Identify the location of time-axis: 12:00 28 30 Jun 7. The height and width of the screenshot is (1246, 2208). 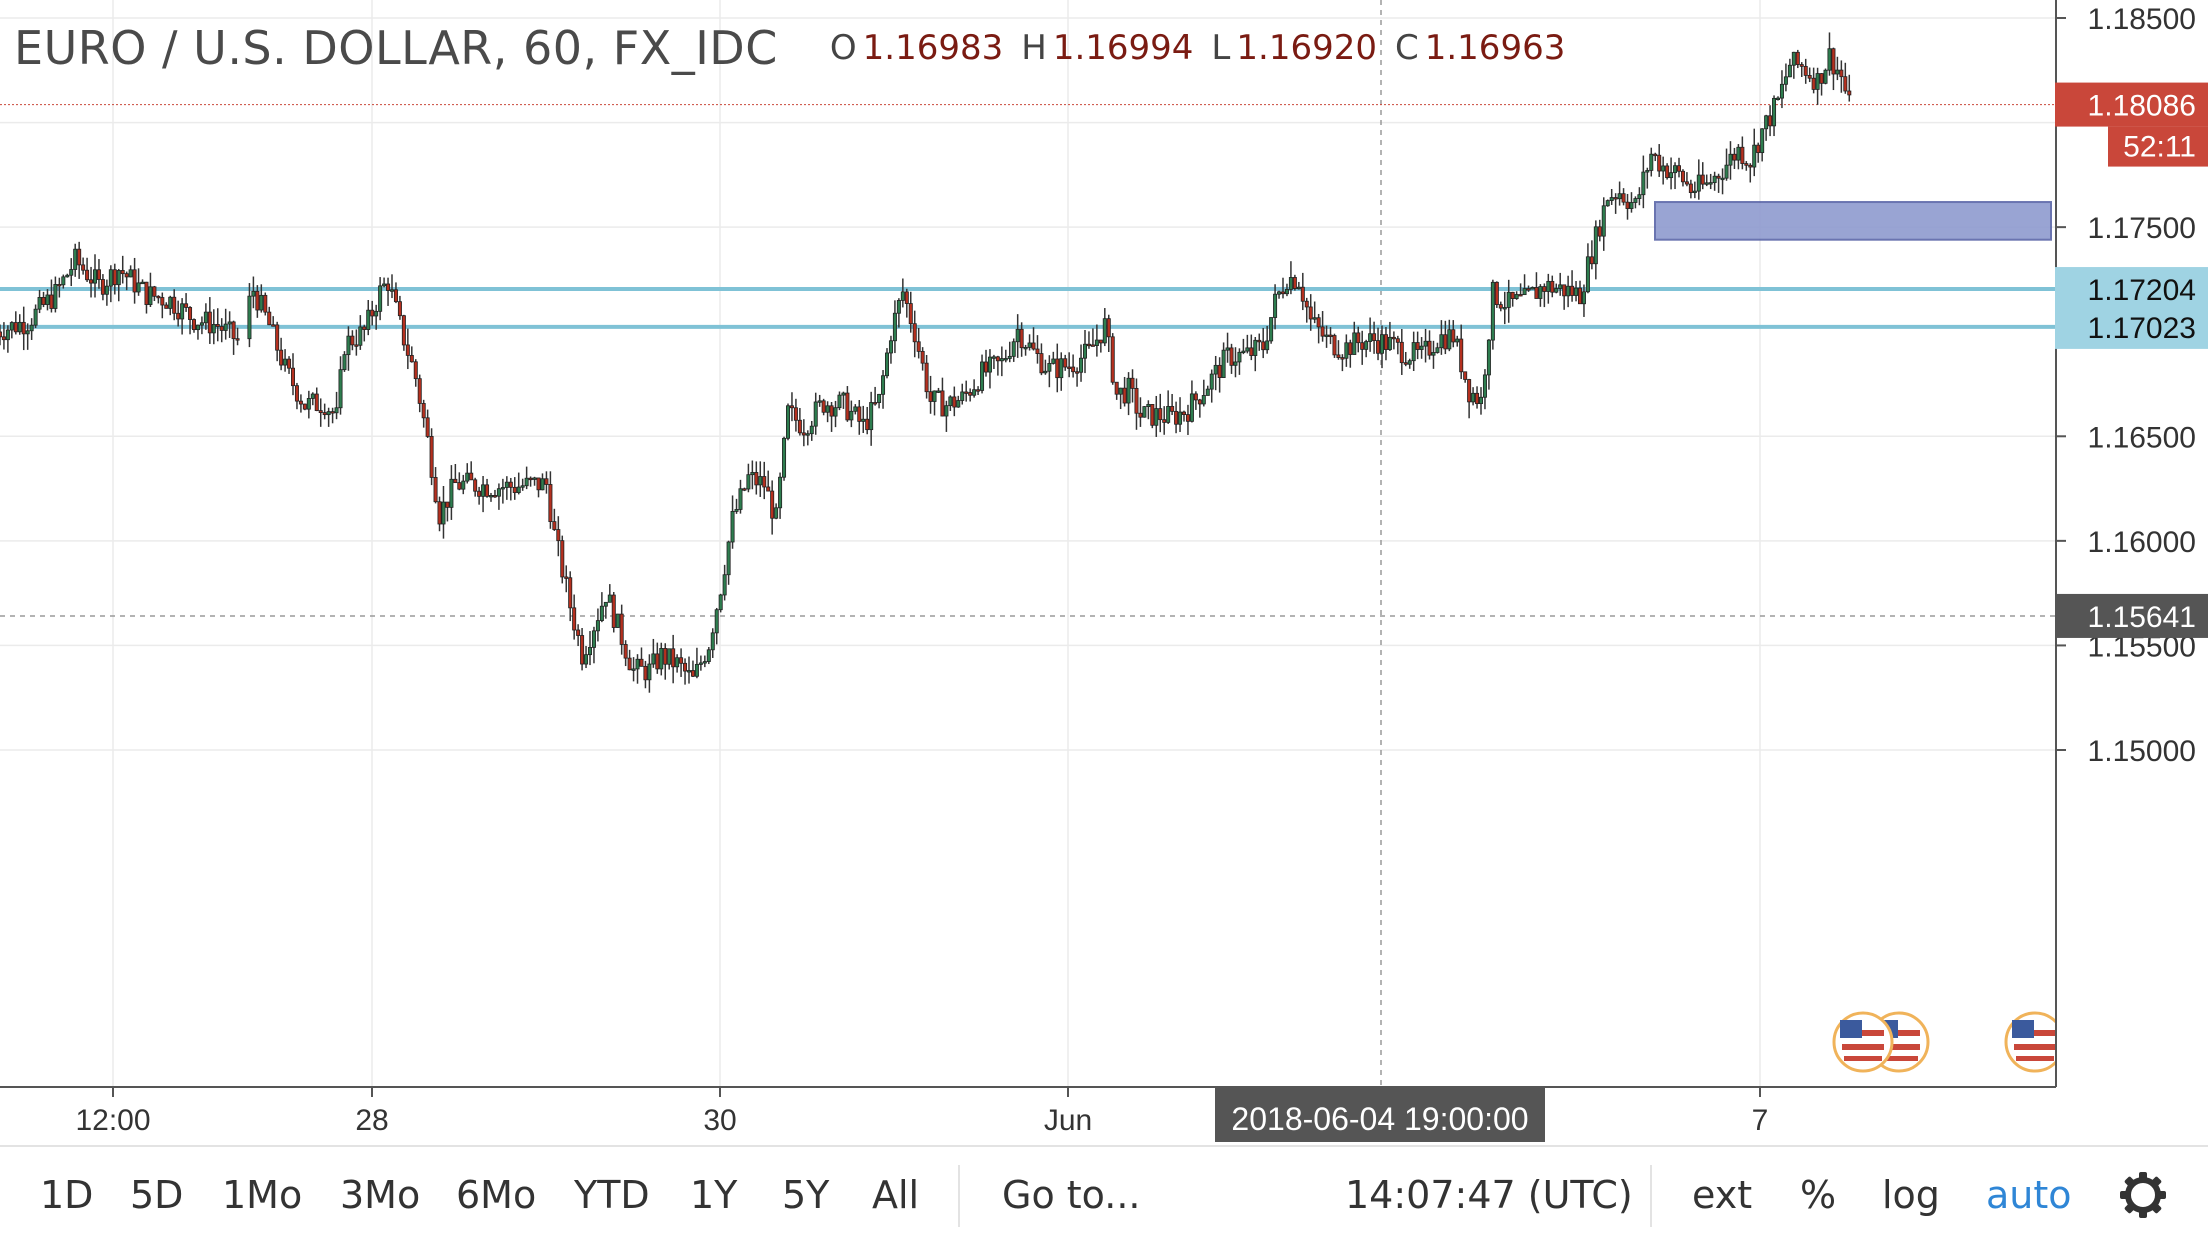
(921, 1112).